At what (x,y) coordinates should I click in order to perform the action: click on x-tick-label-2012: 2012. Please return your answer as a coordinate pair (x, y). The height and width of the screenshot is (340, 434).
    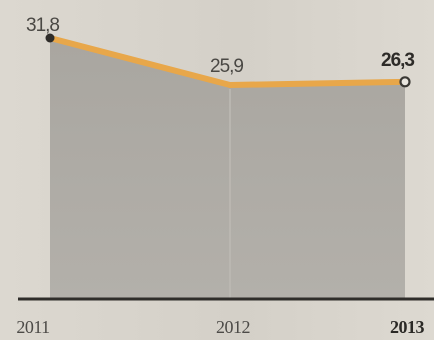
    Looking at the image, I should click on (233, 327).